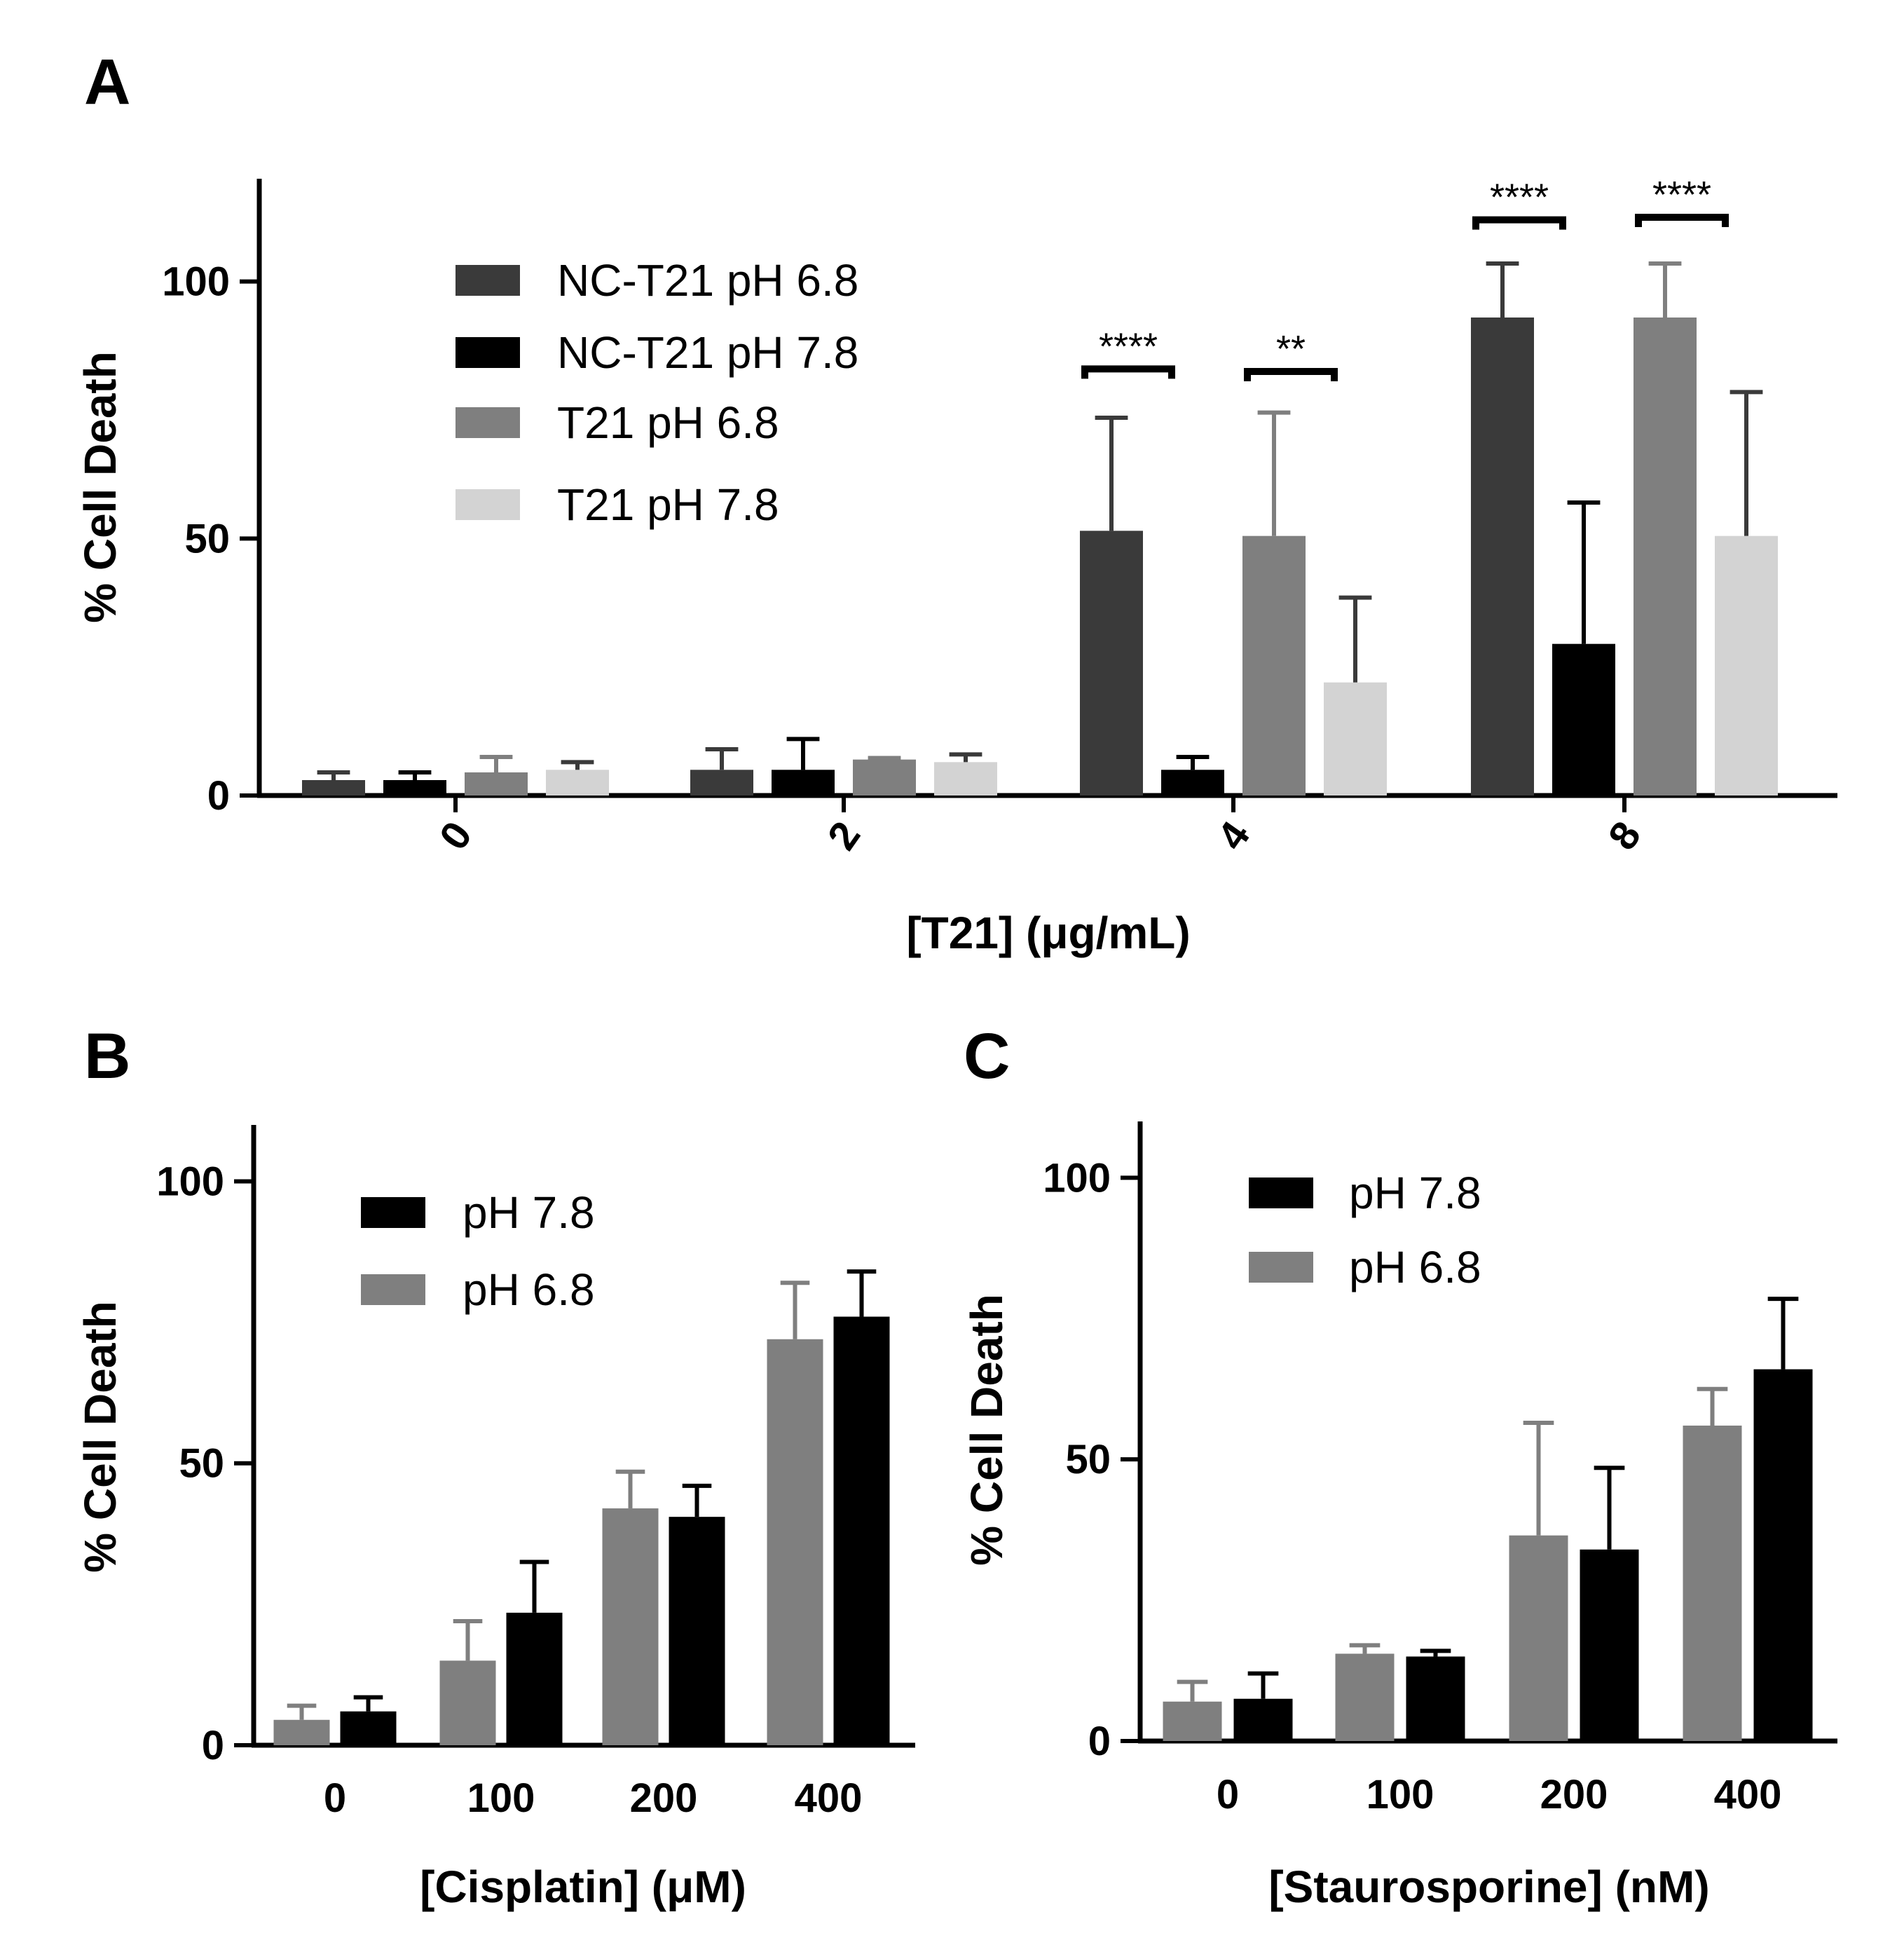 The image size is (1904, 1959). What do you see at coordinates (1040, 827) in the screenshot?
I see `panel-a-x-ticks: 0 2 4 8` at bounding box center [1040, 827].